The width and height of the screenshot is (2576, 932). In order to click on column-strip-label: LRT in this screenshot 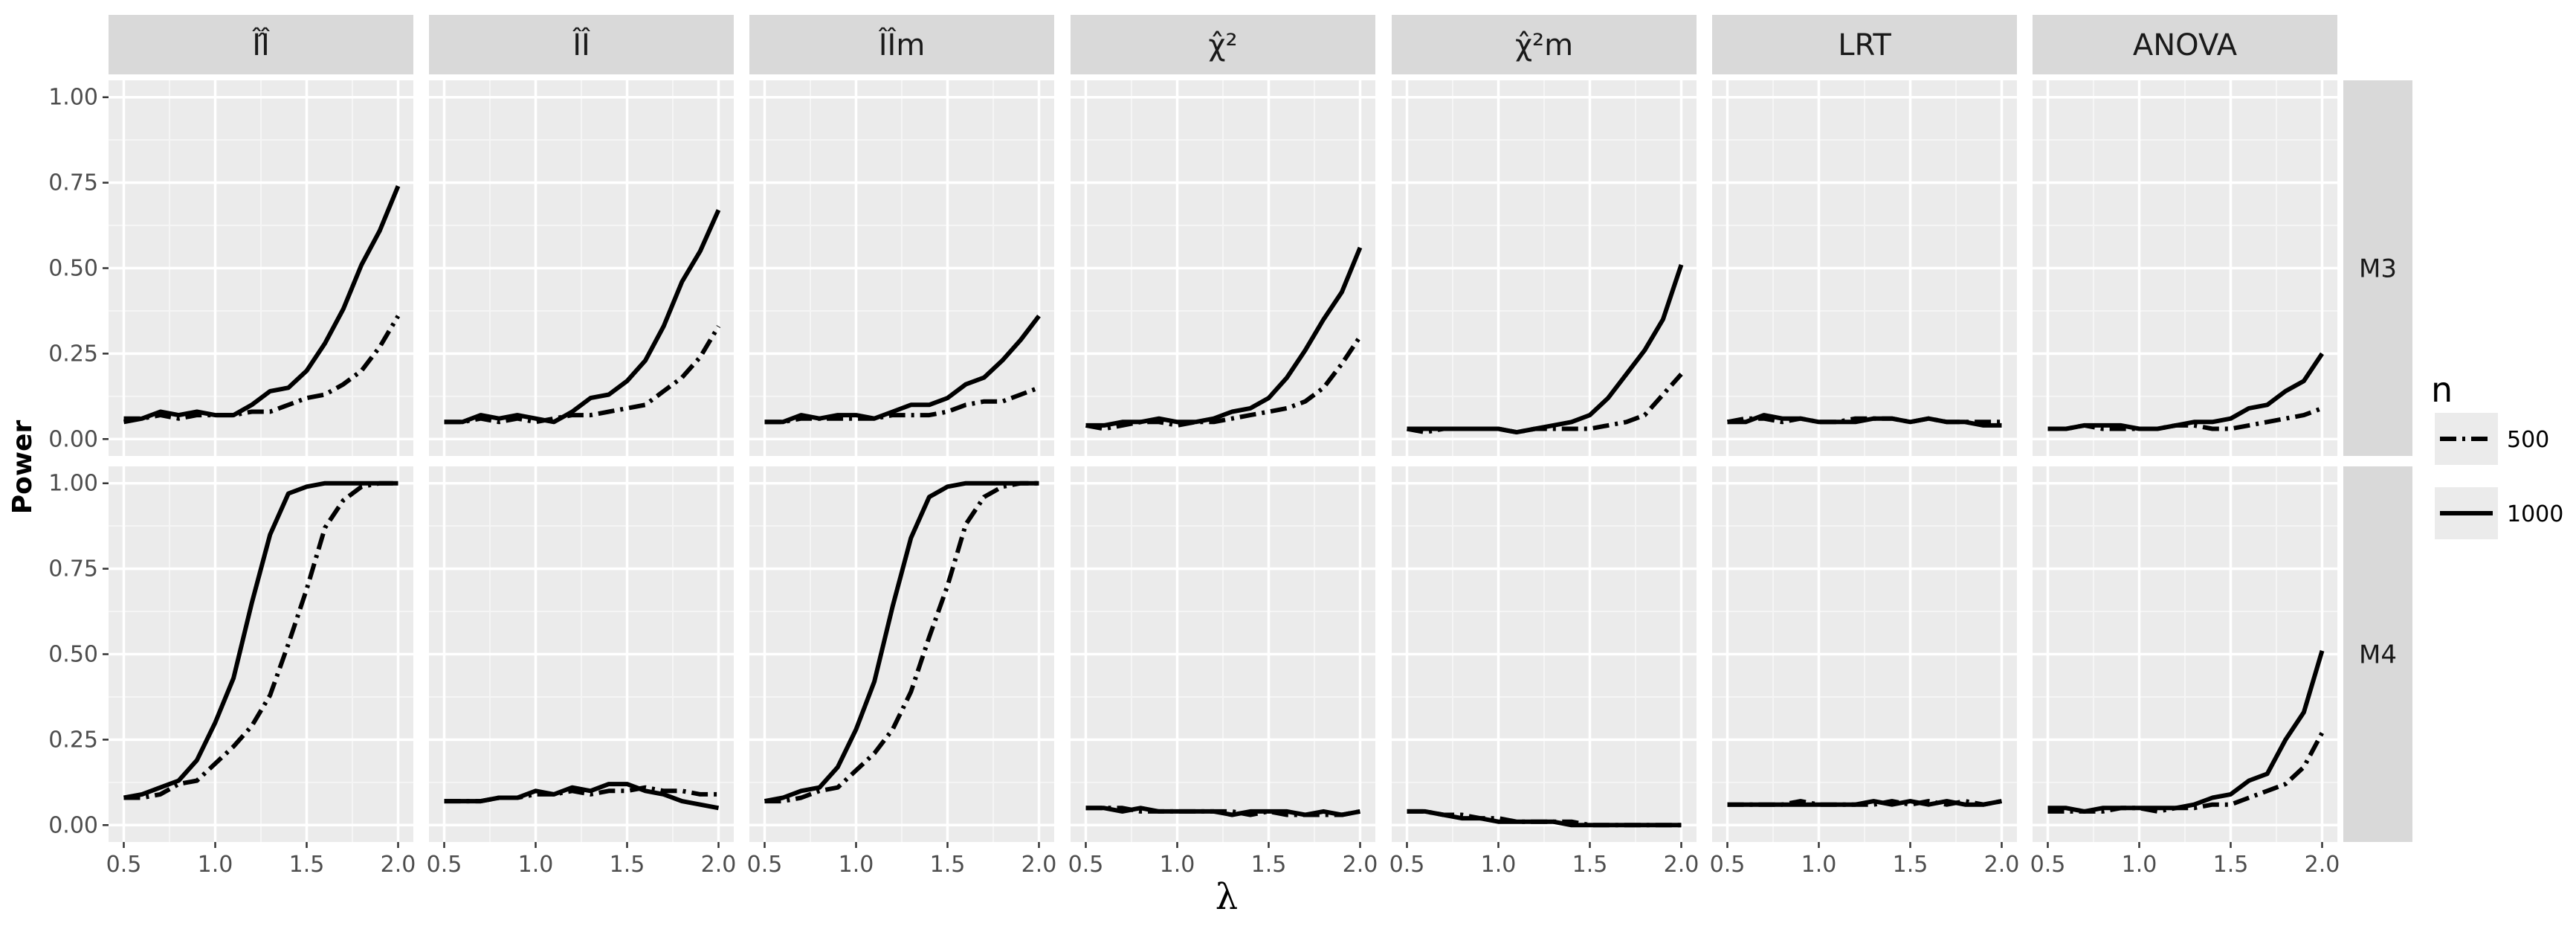, I will do `click(1864, 45)`.